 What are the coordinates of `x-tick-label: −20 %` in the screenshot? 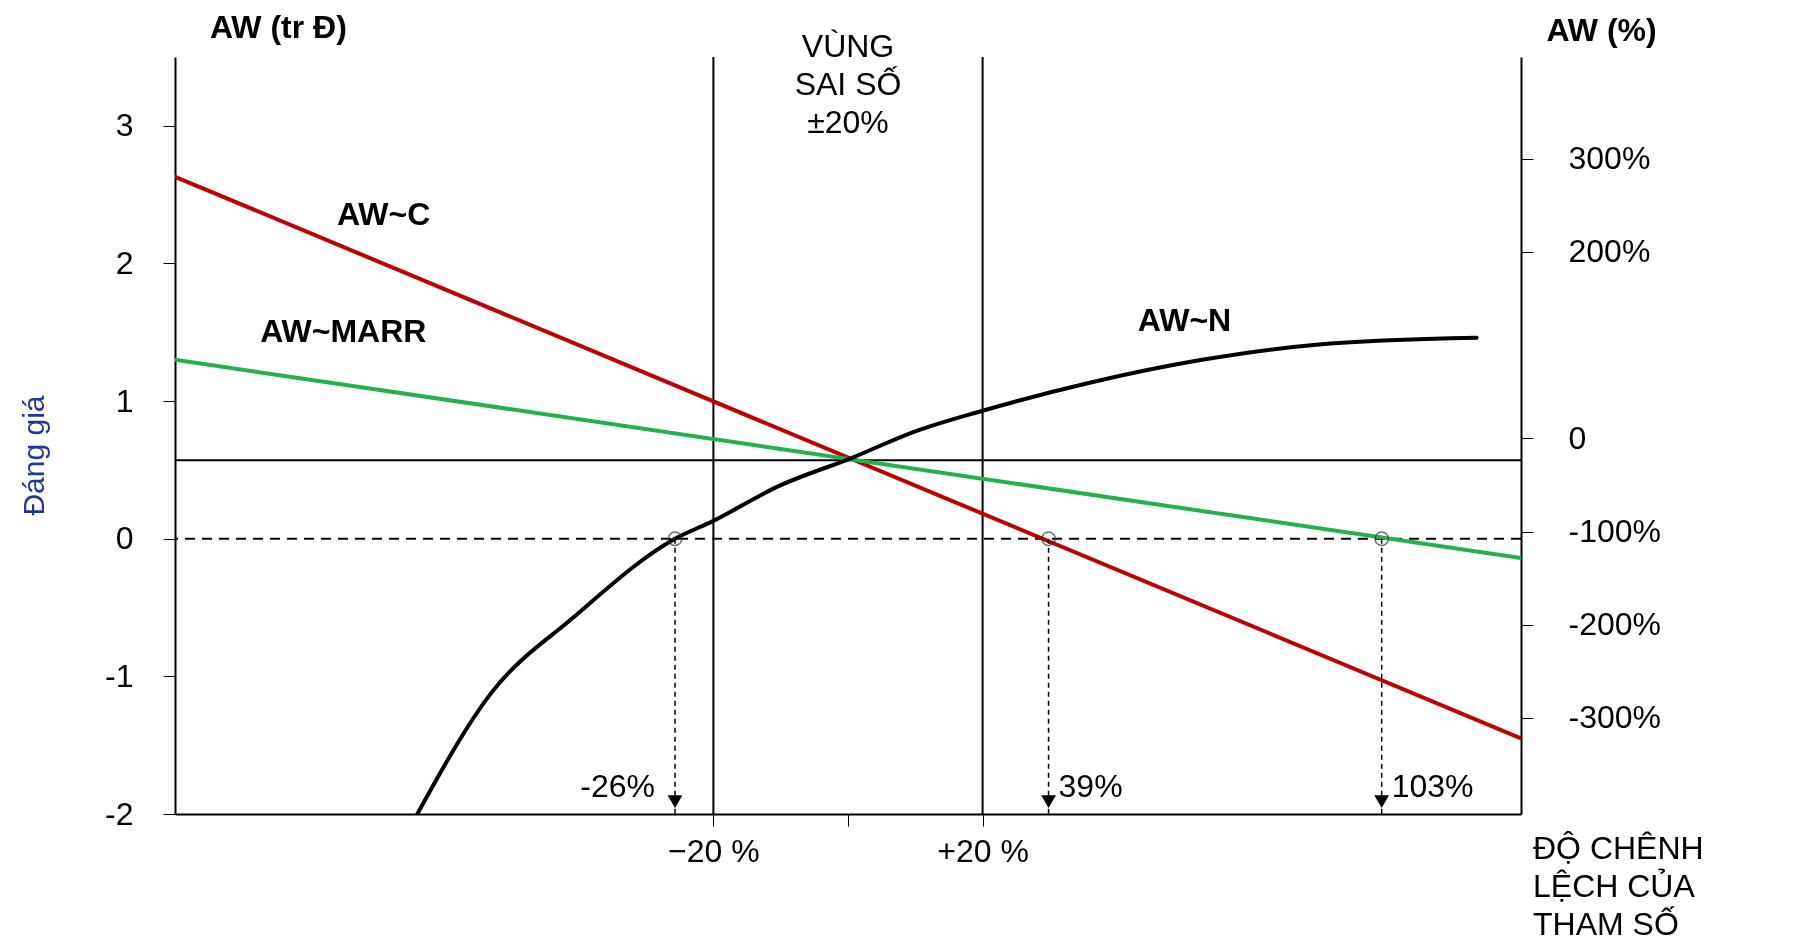 It's located at (714, 850).